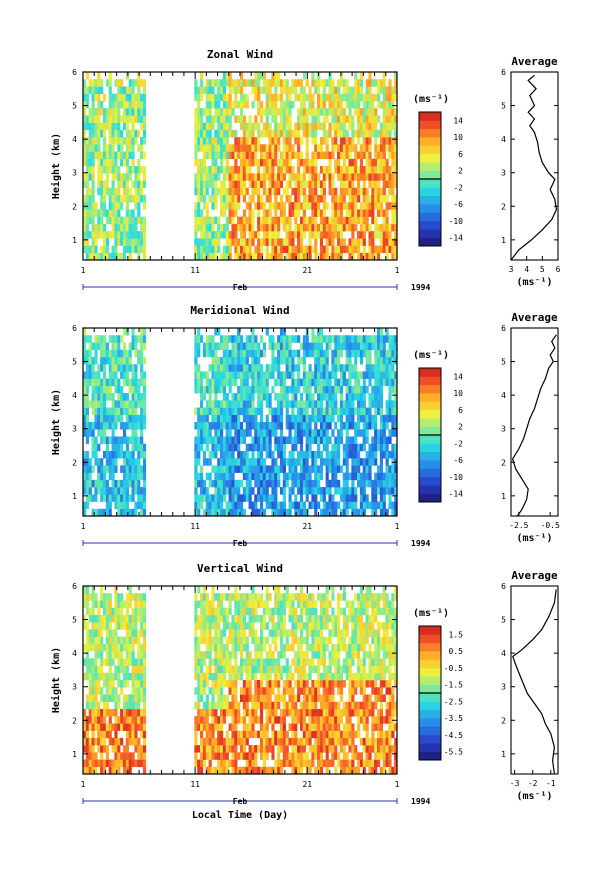  Describe the element at coordinates (430, 133) in the screenshot. I see `colorbar-segment` at that location.